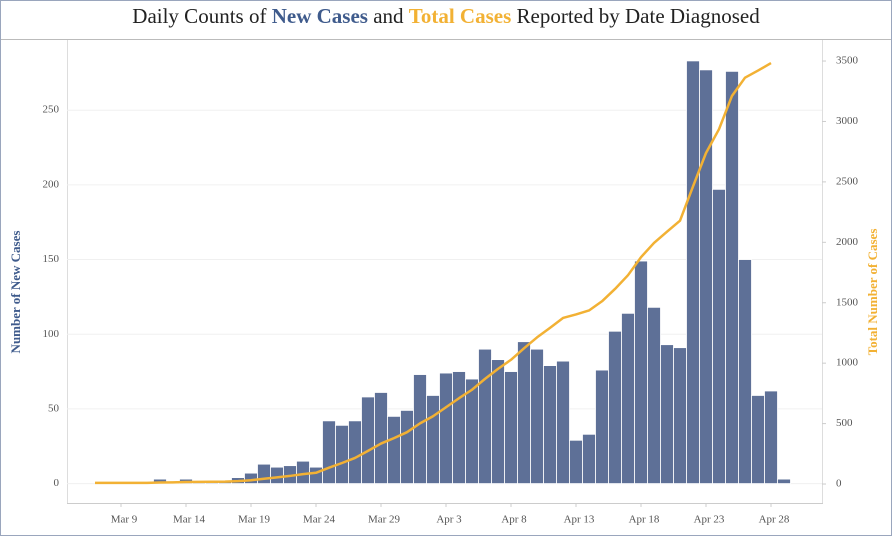 Image resolution: width=892 pixels, height=536 pixels. What do you see at coordinates (847, 242) in the screenshot?
I see `y2-tick-label: 2000` at bounding box center [847, 242].